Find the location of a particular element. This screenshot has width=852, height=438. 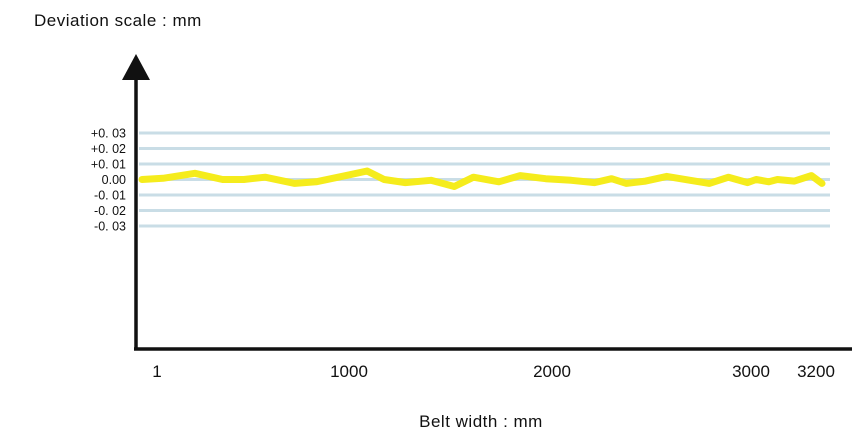

y-tick-label: -0. 02 is located at coordinates (110, 211).